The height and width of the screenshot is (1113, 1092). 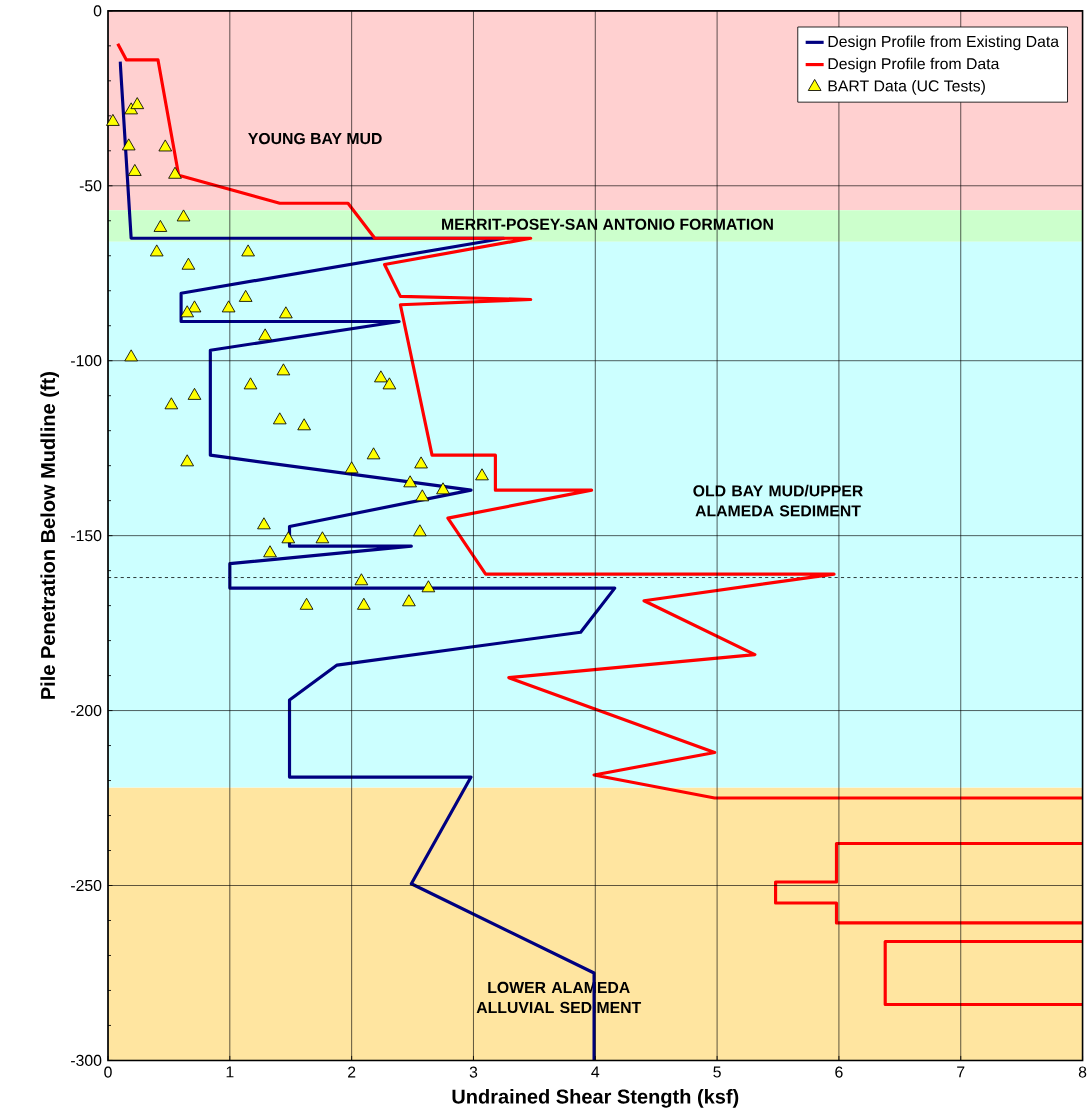 What do you see at coordinates (717, 1072) in the screenshot?
I see `x-tick-label: 5` at bounding box center [717, 1072].